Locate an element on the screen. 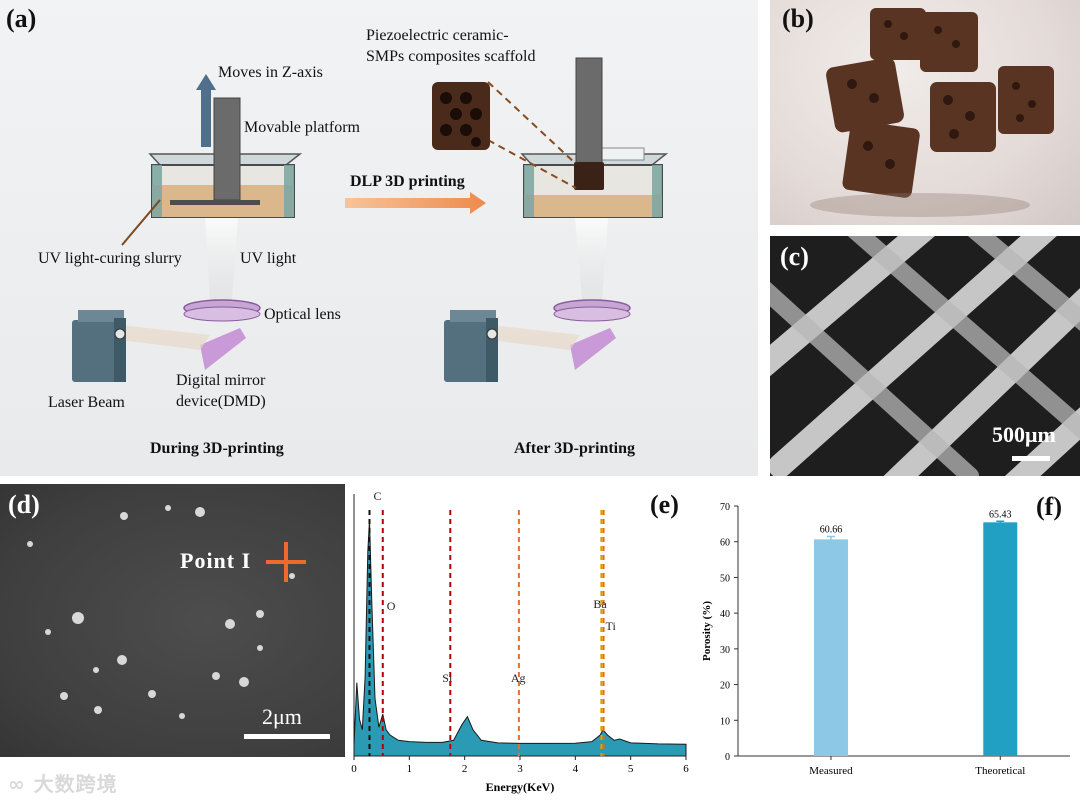  panel-b-photo: (b) is located at coordinates (925, 112).